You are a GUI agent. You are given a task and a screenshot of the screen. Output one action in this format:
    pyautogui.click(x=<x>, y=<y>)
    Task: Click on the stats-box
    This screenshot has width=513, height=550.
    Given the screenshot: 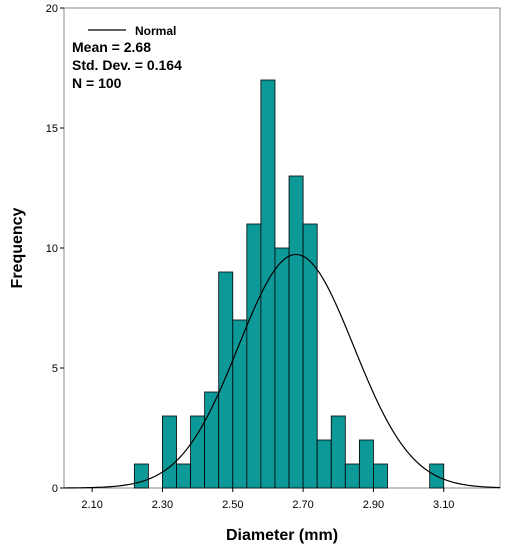 What is the action you would take?
    pyautogui.click(x=141, y=54)
    